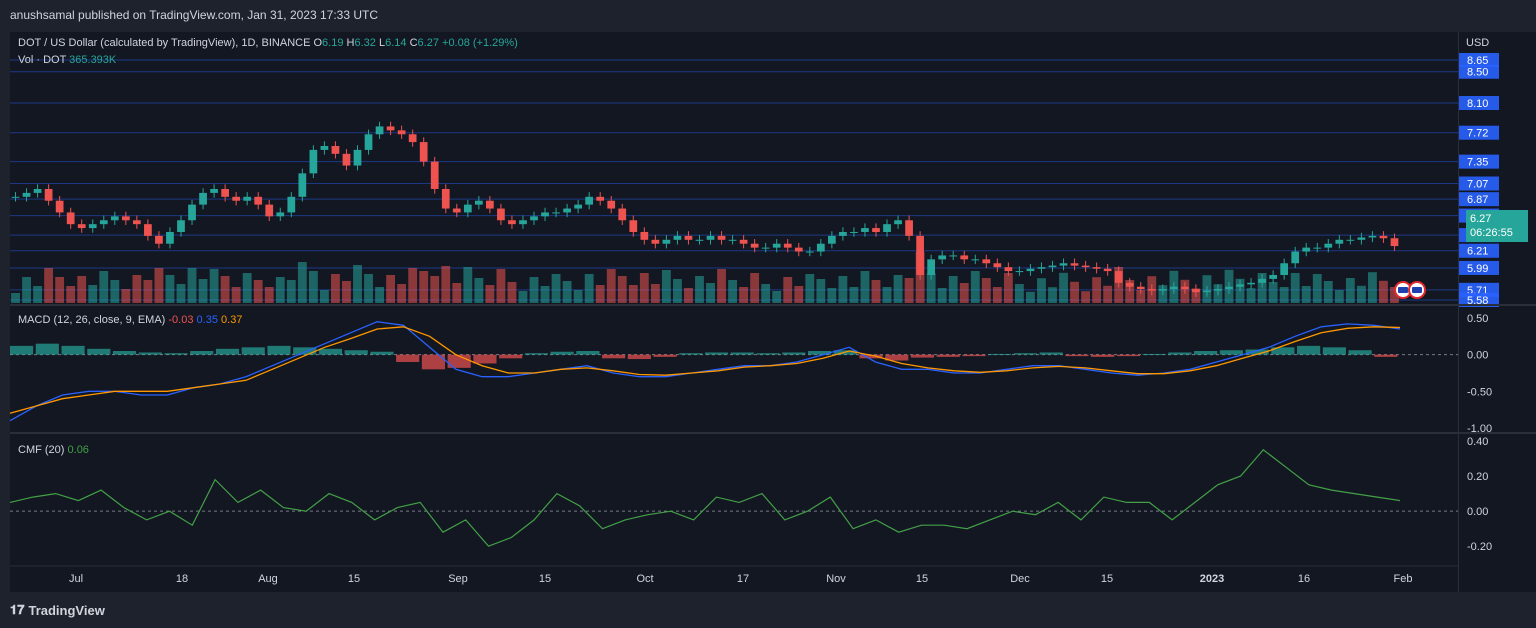  Describe the element at coordinates (1479, 199) in the screenshot. I see `price-tick-bg` at that location.